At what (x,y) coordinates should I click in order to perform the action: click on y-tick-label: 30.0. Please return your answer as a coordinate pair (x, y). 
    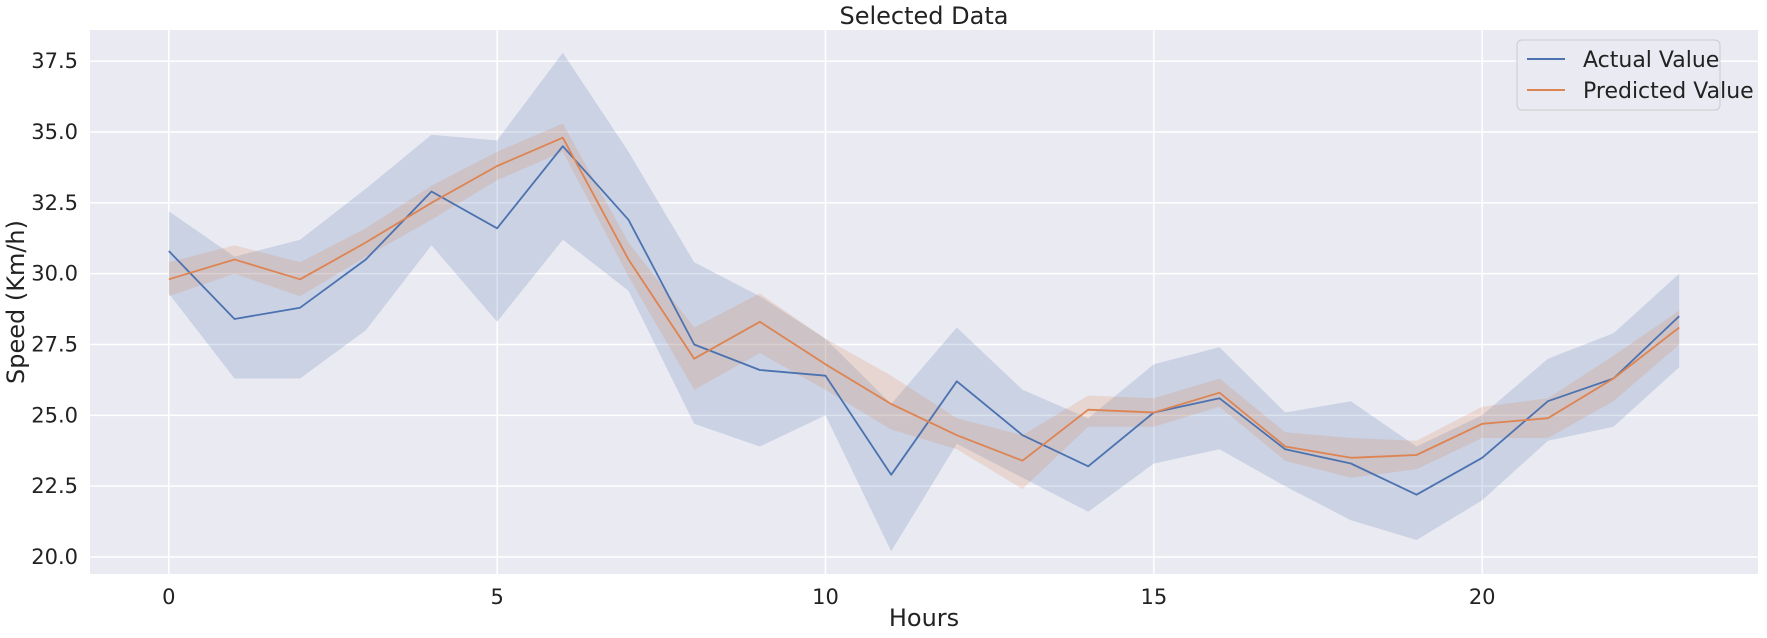
    Looking at the image, I should click on (54, 274).